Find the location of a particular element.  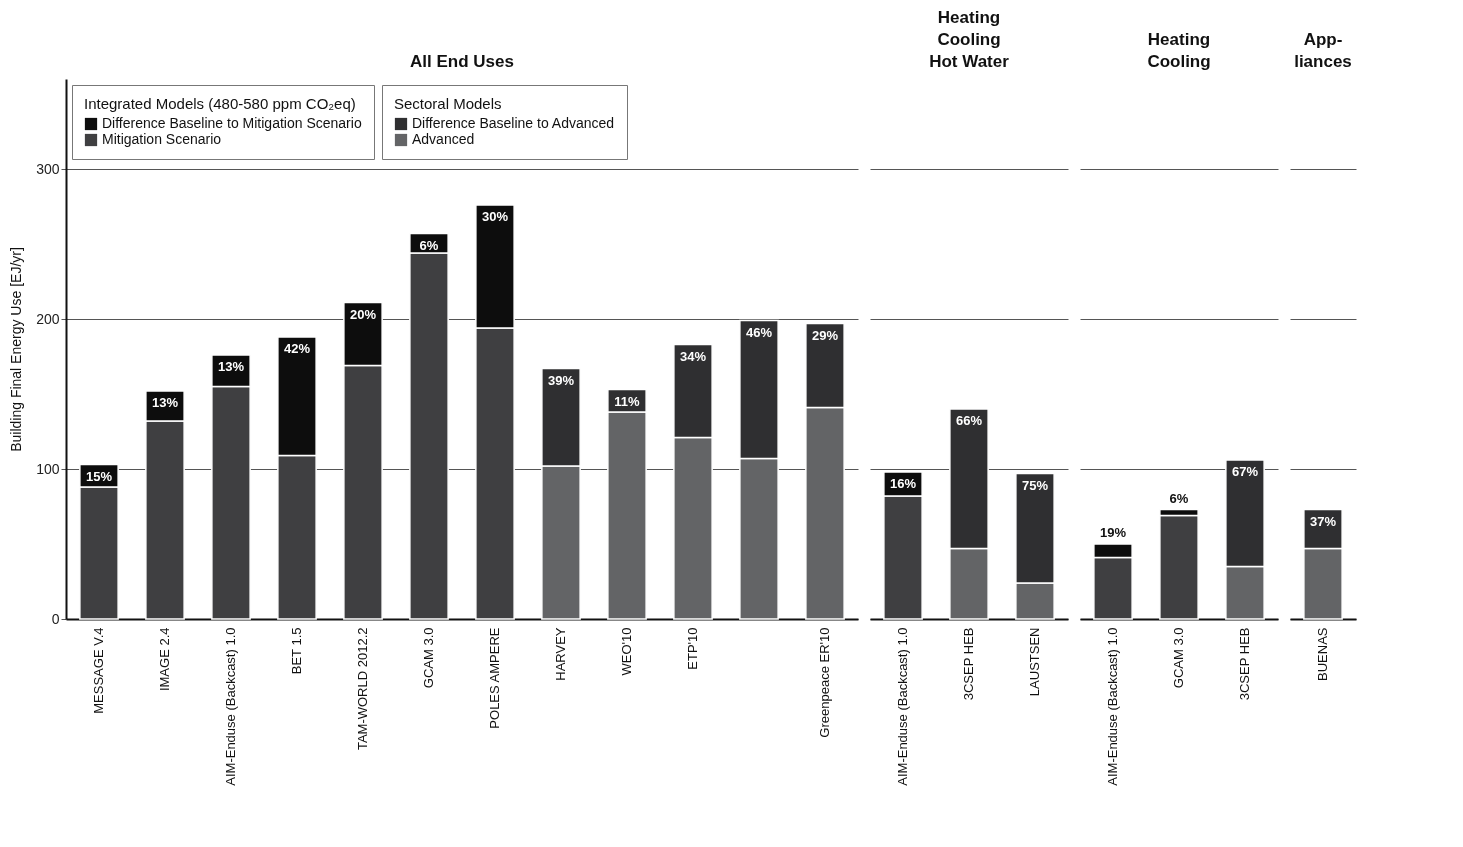

annotation: 15% is located at coordinates (99, 476).